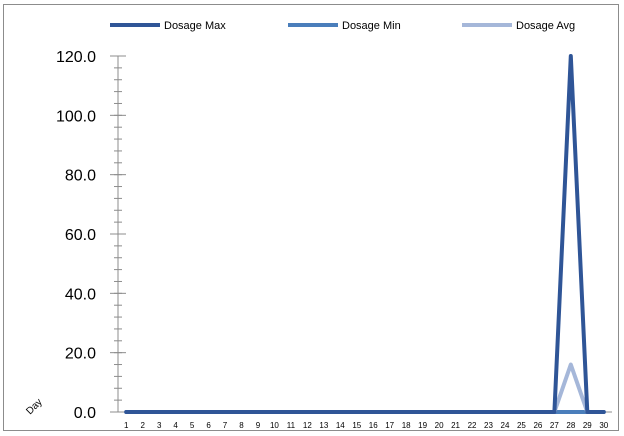 The height and width of the screenshot is (436, 624). Describe the element at coordinates (587, 425) in the screenshot. I see `x-tick-label: 29` at that location.